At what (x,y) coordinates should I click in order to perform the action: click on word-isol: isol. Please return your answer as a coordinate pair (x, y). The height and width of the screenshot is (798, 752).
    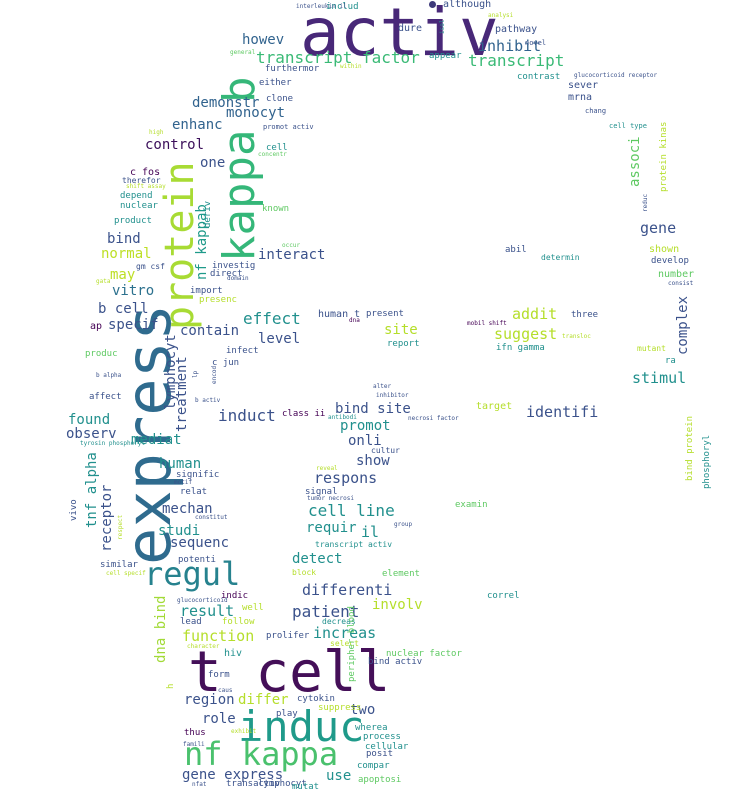
    Looking at the image, I should click on (442, 26).